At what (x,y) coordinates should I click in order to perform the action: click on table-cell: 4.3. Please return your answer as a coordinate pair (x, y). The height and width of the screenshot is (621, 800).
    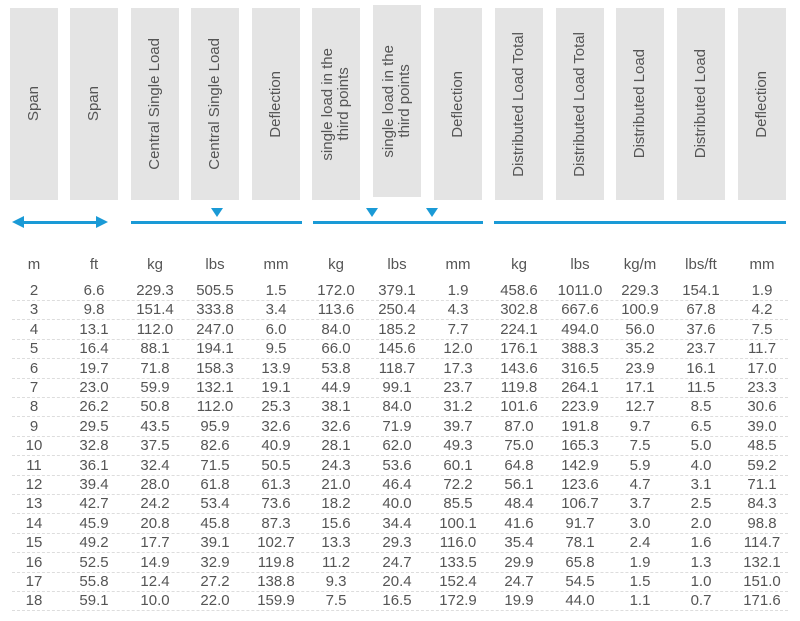
    Looking at the image, I should click on (458, 310).